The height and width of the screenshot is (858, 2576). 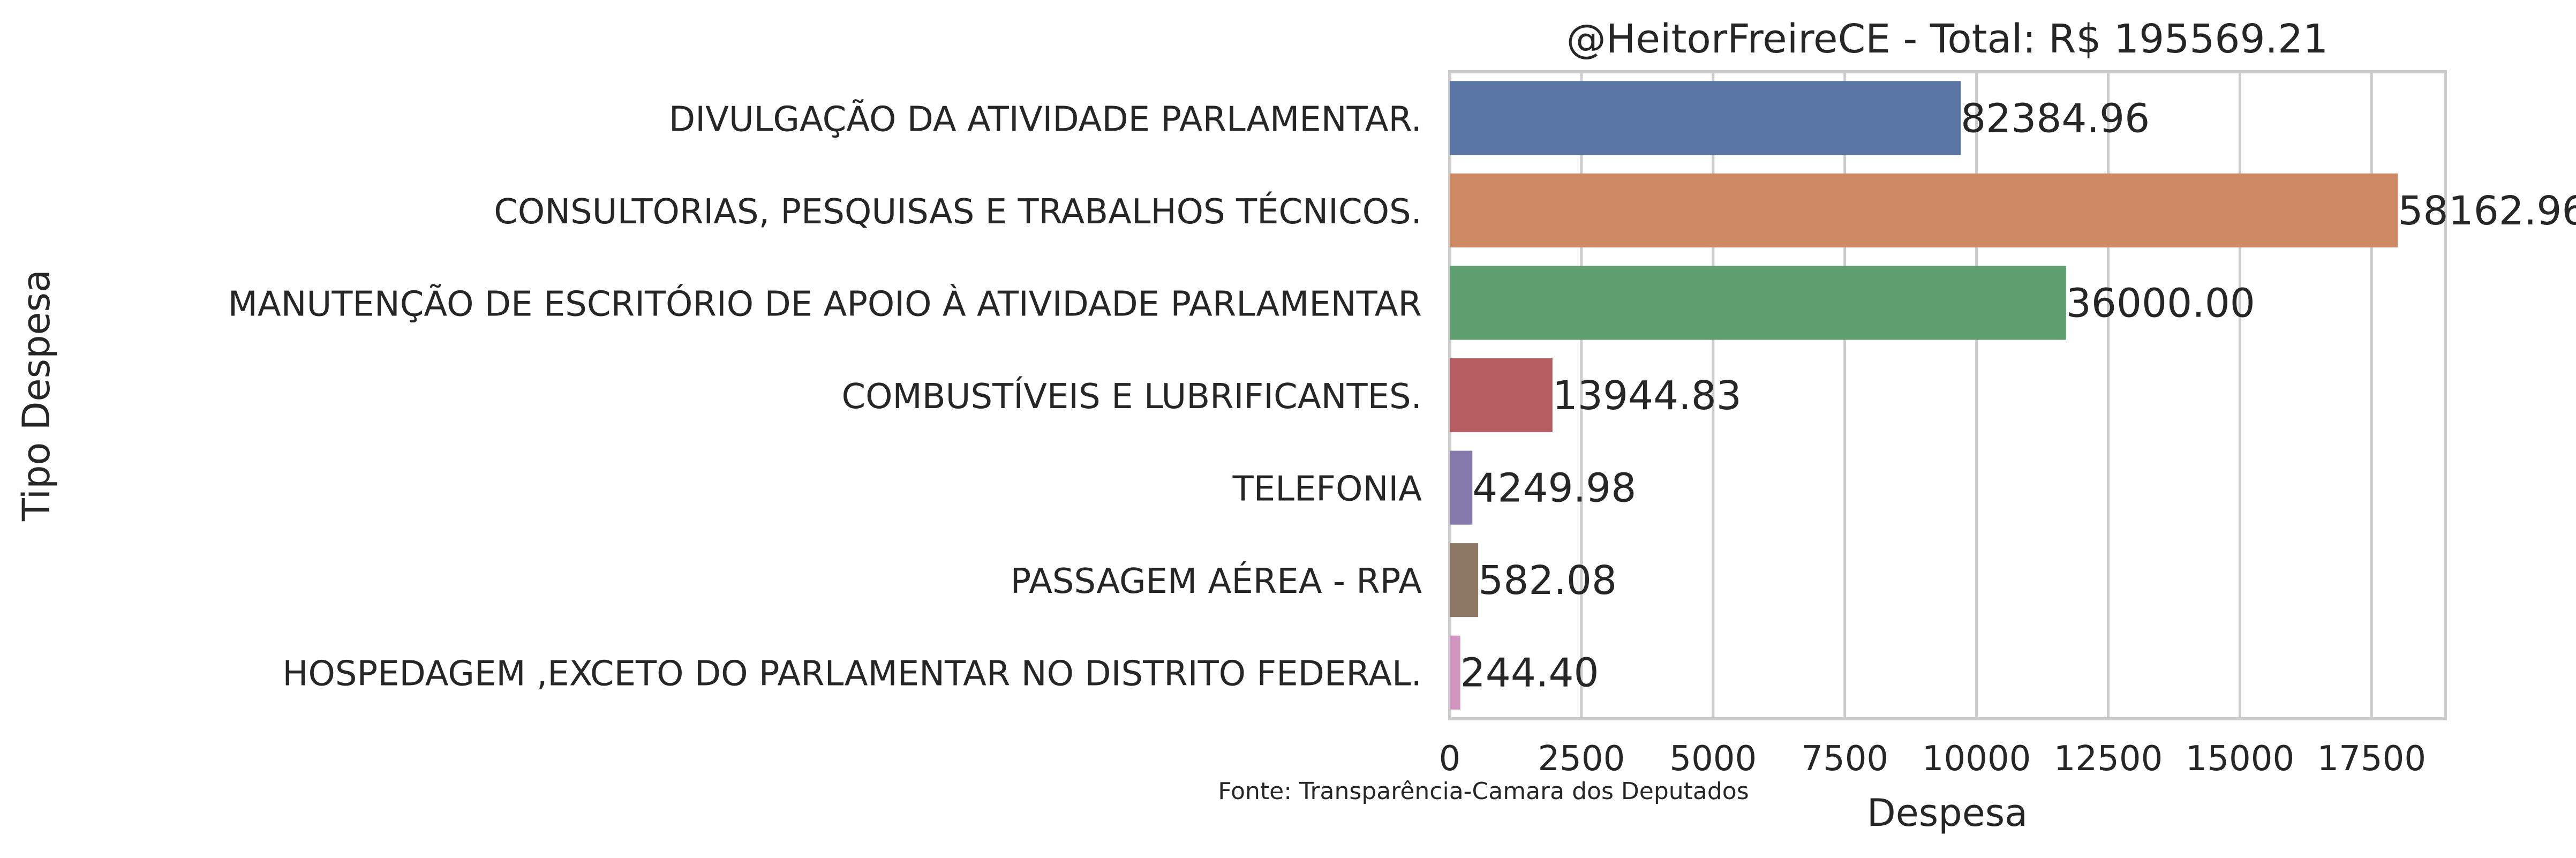 I want to click on category-label: COMBUSTÍVEIS E LUBRIFICANTES., so click(x=1131, y=396).